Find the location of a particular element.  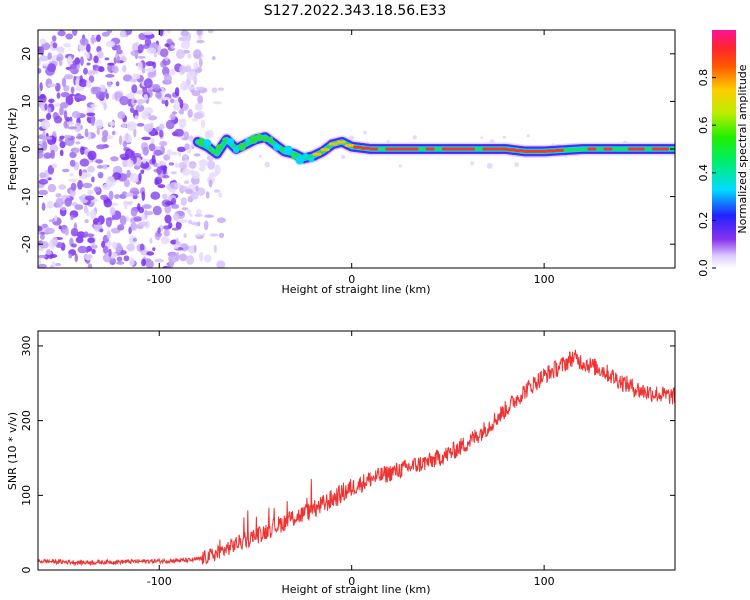

x-tick-label: 0 is located at coordinates (351, 581).